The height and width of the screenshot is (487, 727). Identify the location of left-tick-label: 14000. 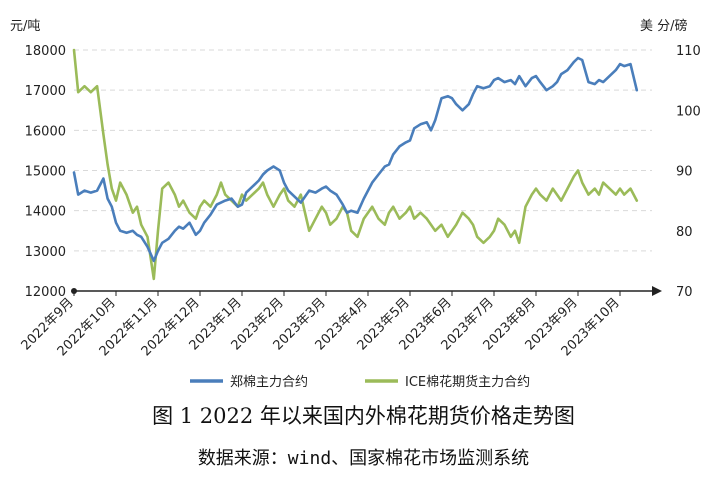
(45, 212).